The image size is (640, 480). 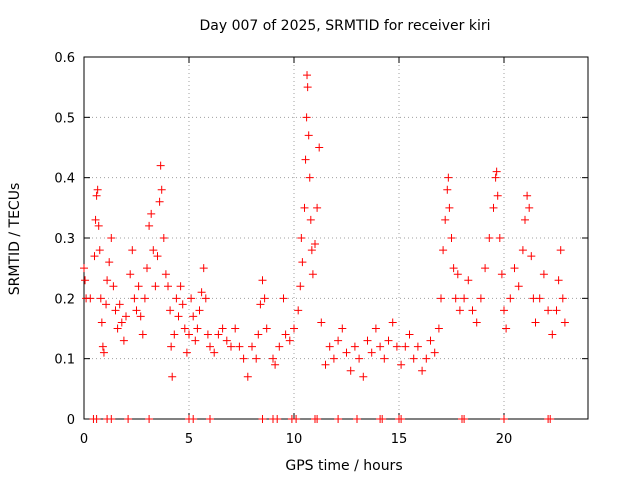 I want to click on y-tick-label: 0.5, so click(x=64, y=118).